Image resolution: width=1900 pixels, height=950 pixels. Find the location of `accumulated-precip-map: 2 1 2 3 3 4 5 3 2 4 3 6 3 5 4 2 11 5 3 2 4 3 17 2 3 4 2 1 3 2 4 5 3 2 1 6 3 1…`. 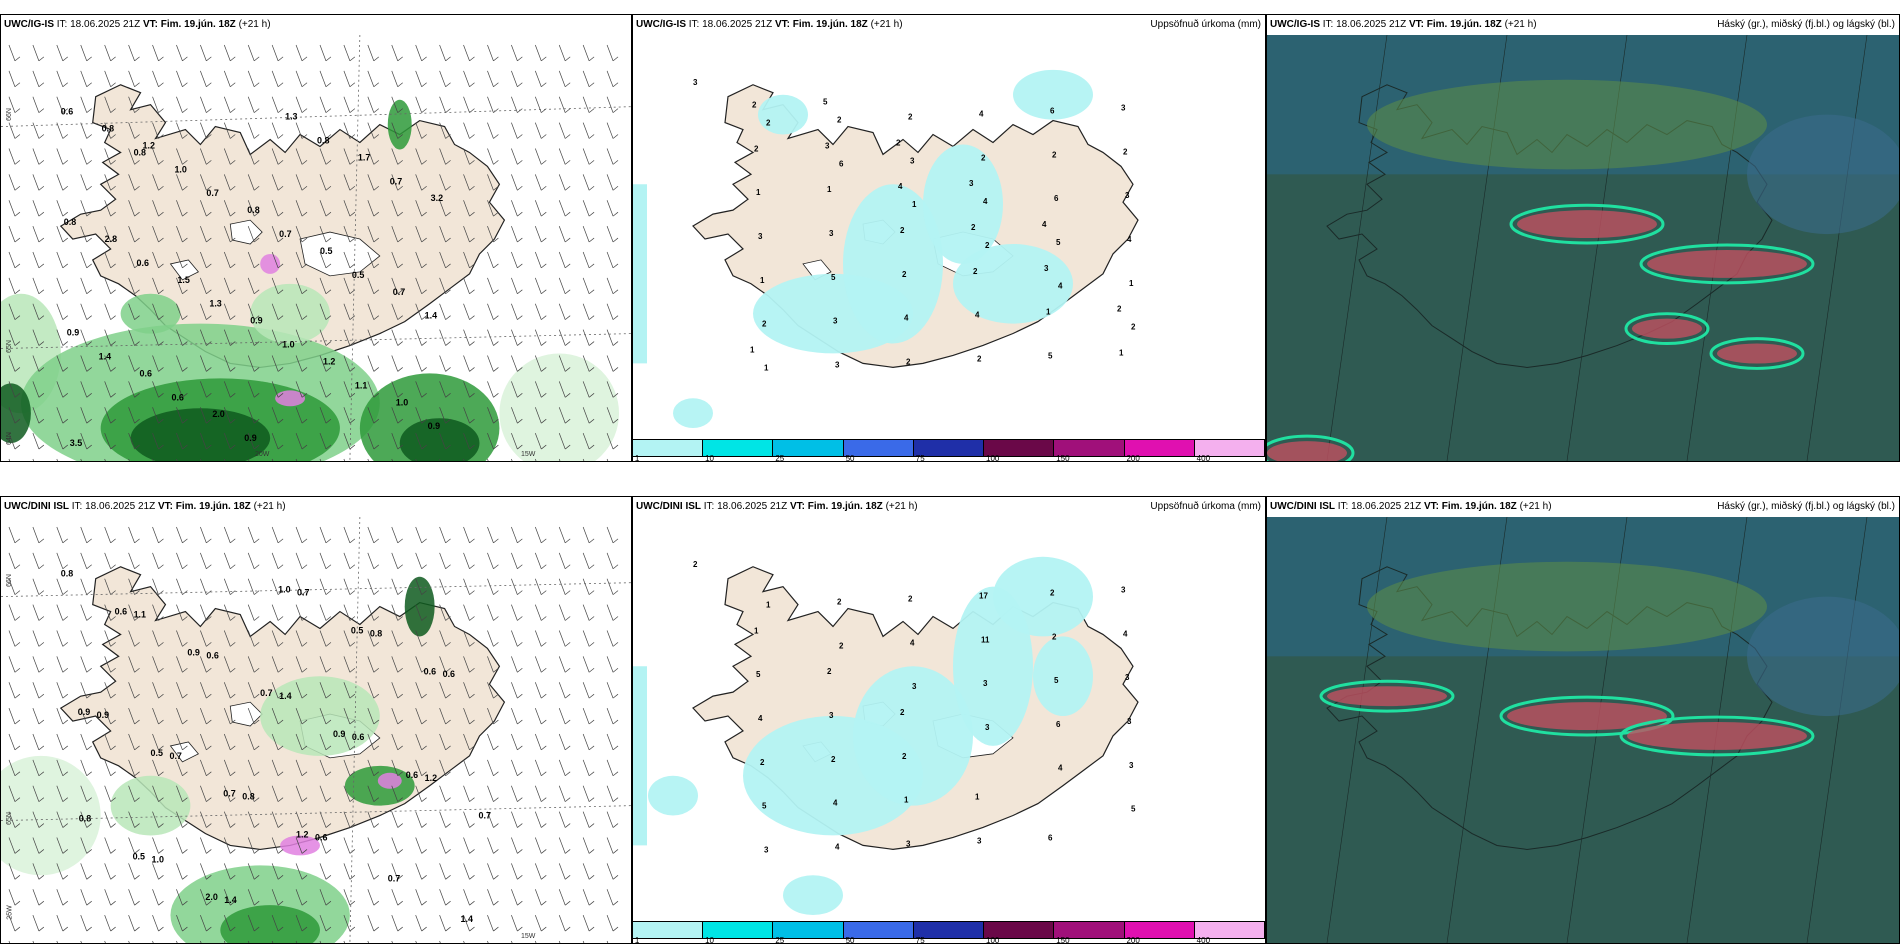

accumulated-precip-map: 2 1 2 3 3 4 5 3 2 4 3 6 3 5 4 2 11 5 3 2 4 3 17 2 3 4 2 1 3 2 4 5 3 2 1 6 3 1… is located at coordinates (949, 718).